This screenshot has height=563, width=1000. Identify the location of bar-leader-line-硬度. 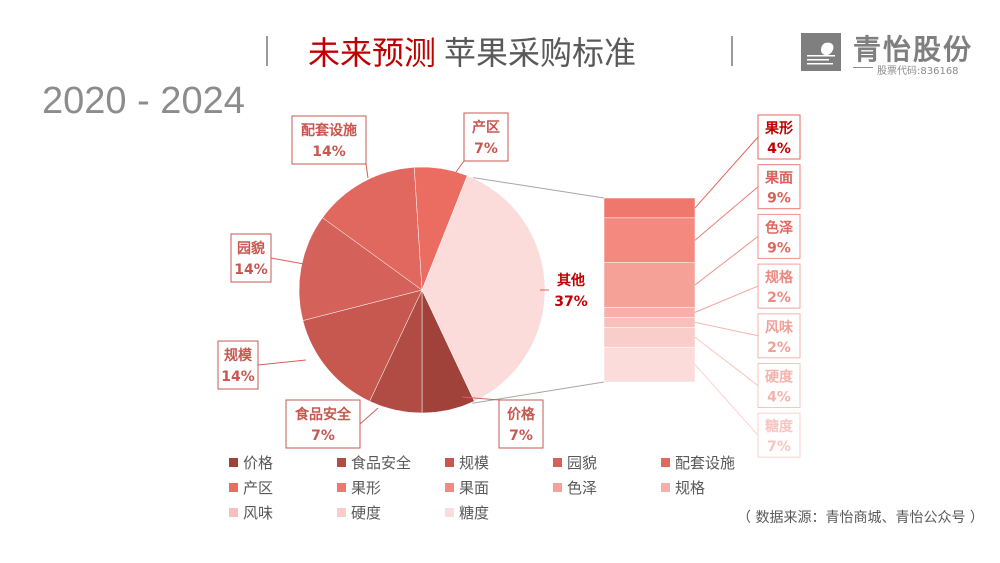
(726, 361).